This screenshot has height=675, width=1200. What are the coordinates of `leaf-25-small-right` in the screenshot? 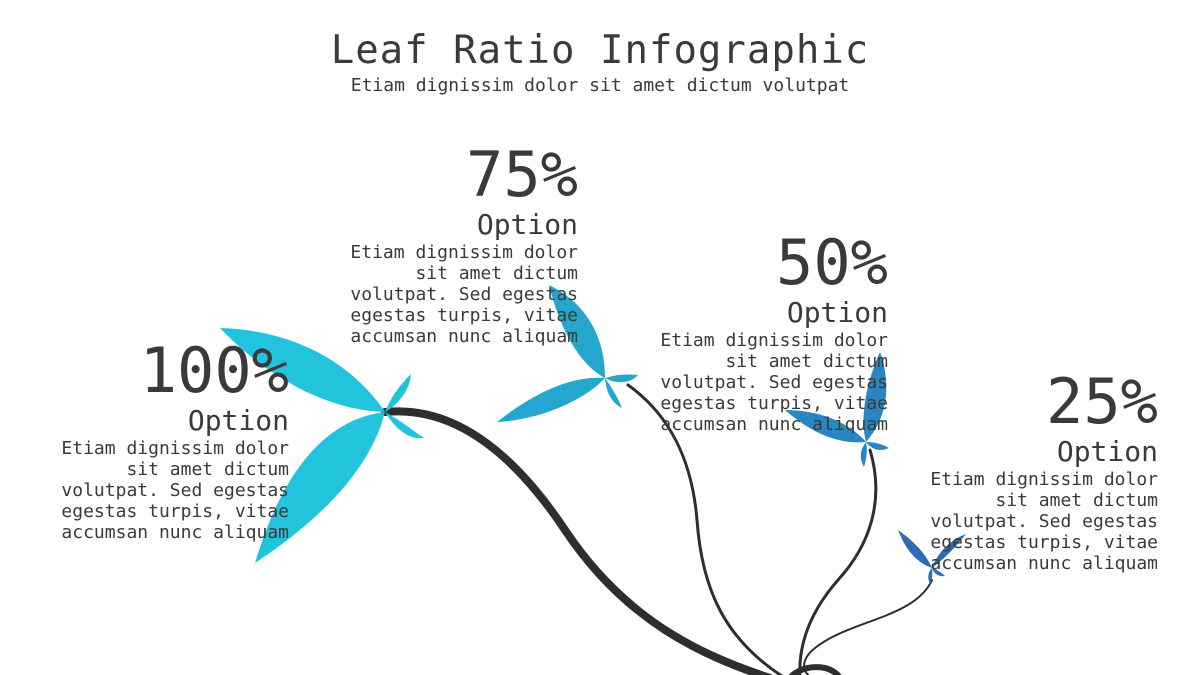 It's located at (938, 572).